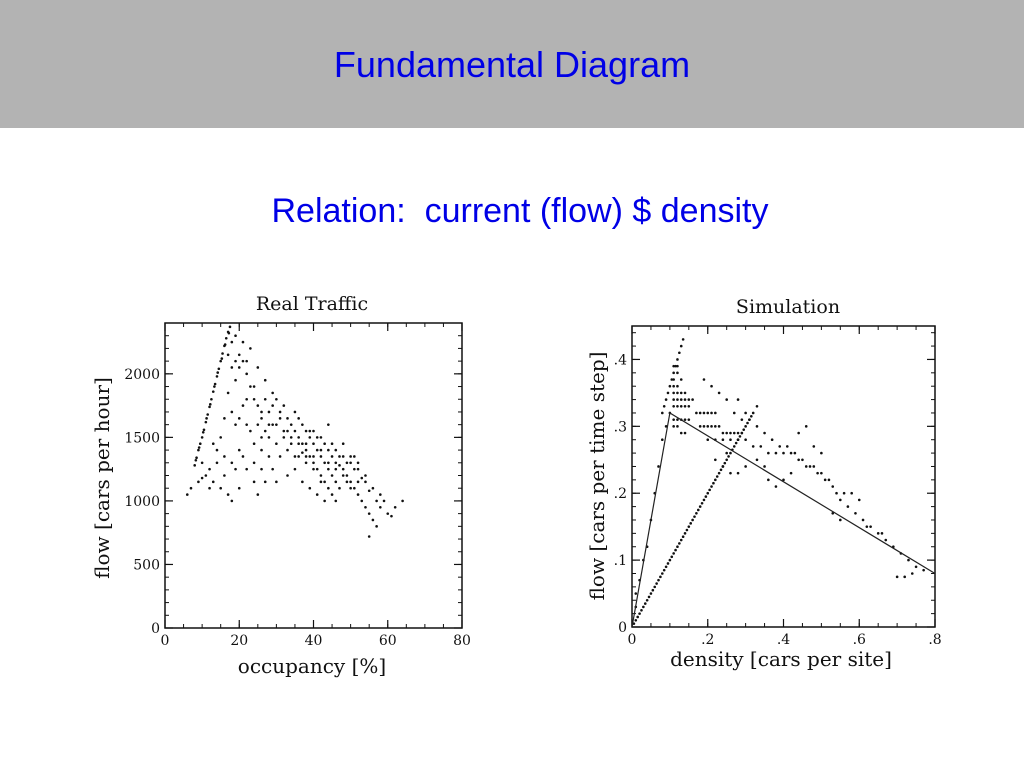  What do you see at coordinates (597, 476) in the screenshot?
I see `y-axis-label: flow [cars per time step]` at bounding box center [597, 476].